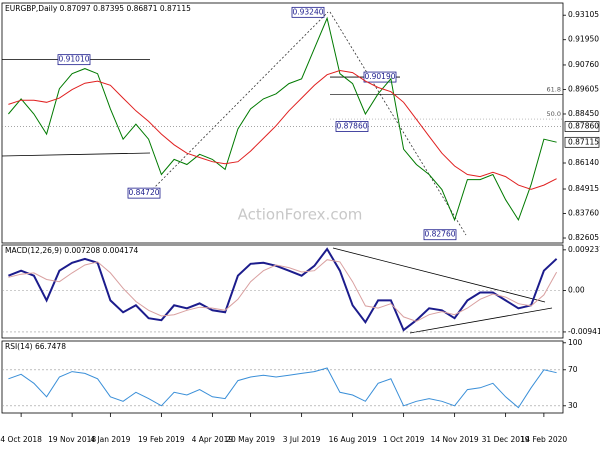 Image resolution: width=600 pixels, height=450 pixels. Describe the element at coordinates (404, 439) in the screenshot. I see `x-tick-label: 1 Oct 2019` at that location.